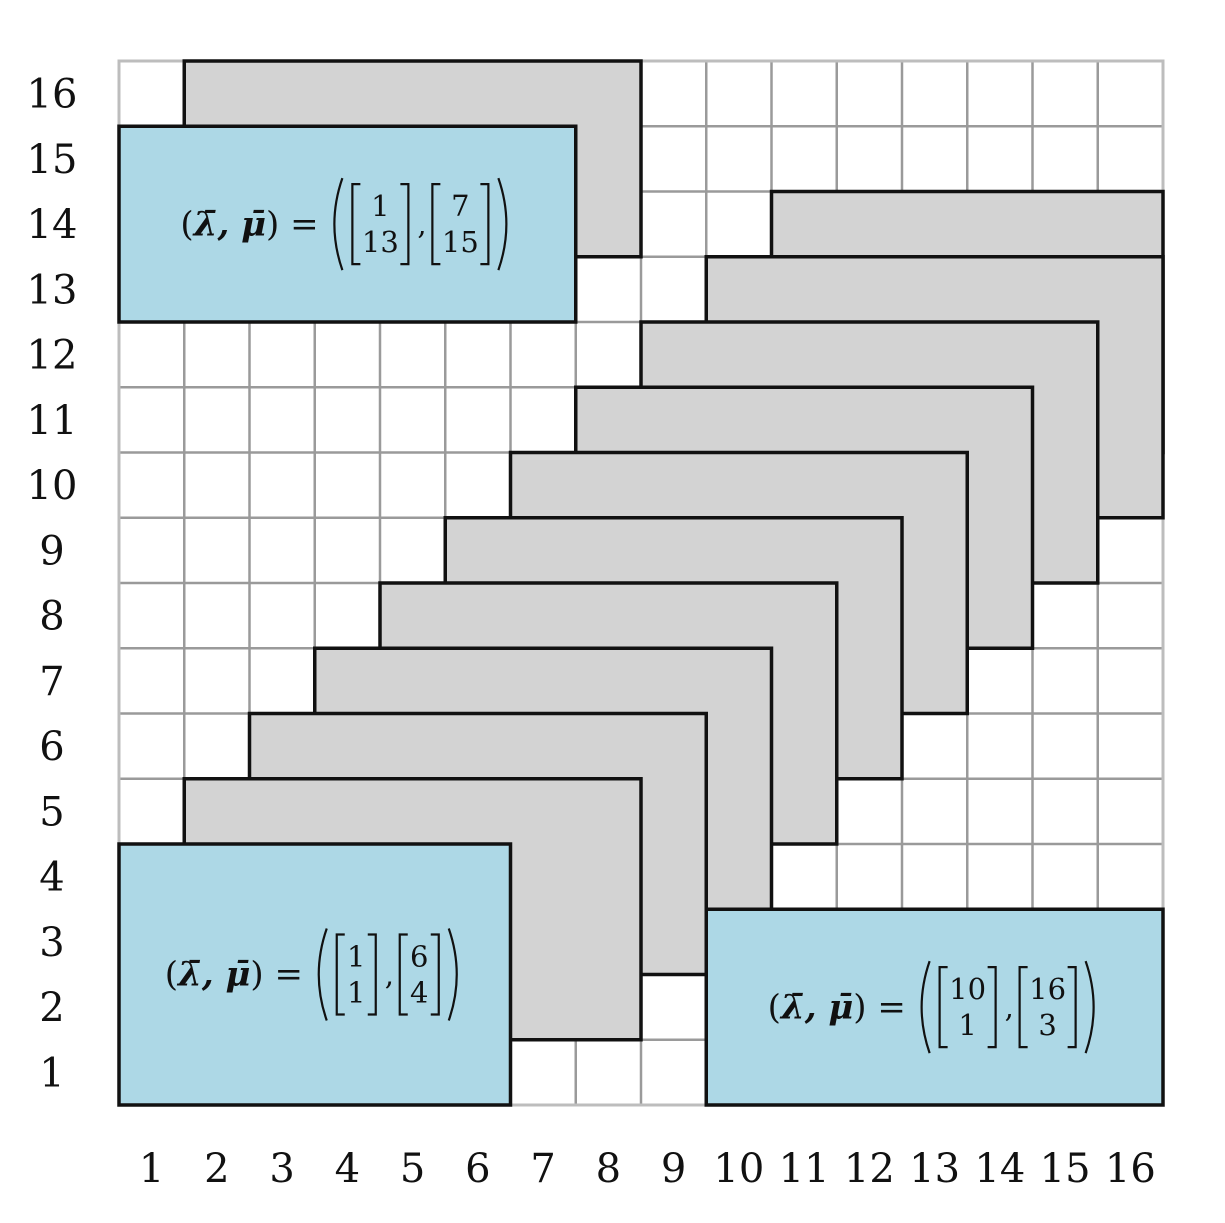  Describe the element at coordinates (967, 989) in the screenshot. I see `lambda-top: 10` at that location.